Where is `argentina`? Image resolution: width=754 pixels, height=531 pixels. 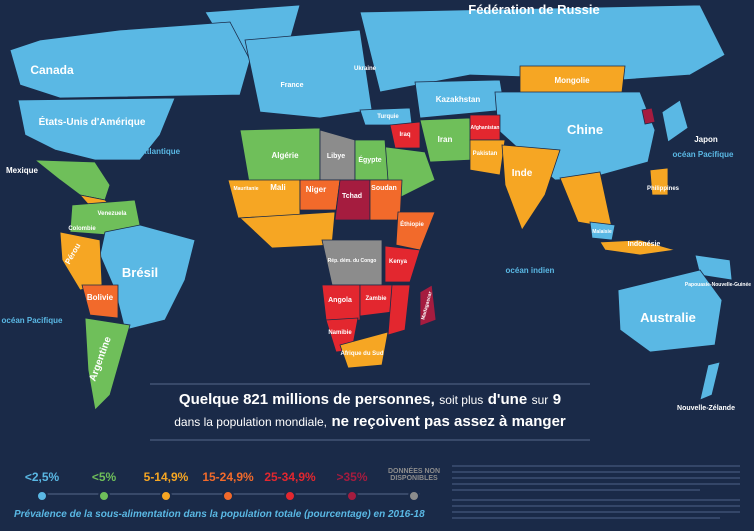 argentina is located at coordinates (107, 364).